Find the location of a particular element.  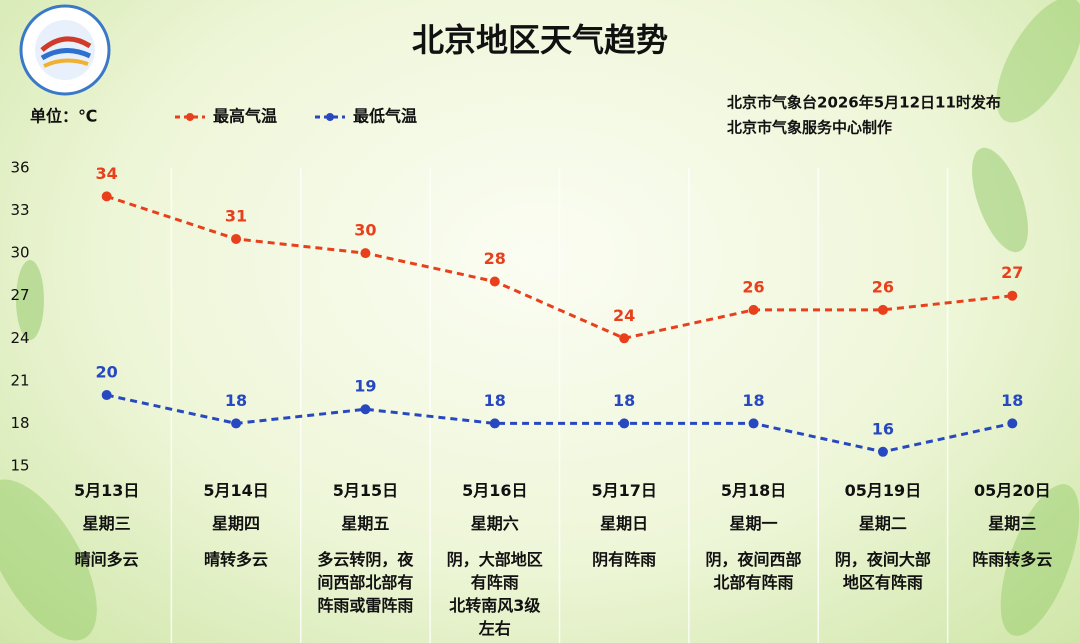

table-cell: 05月19日 is located at coordinates (883, 490).